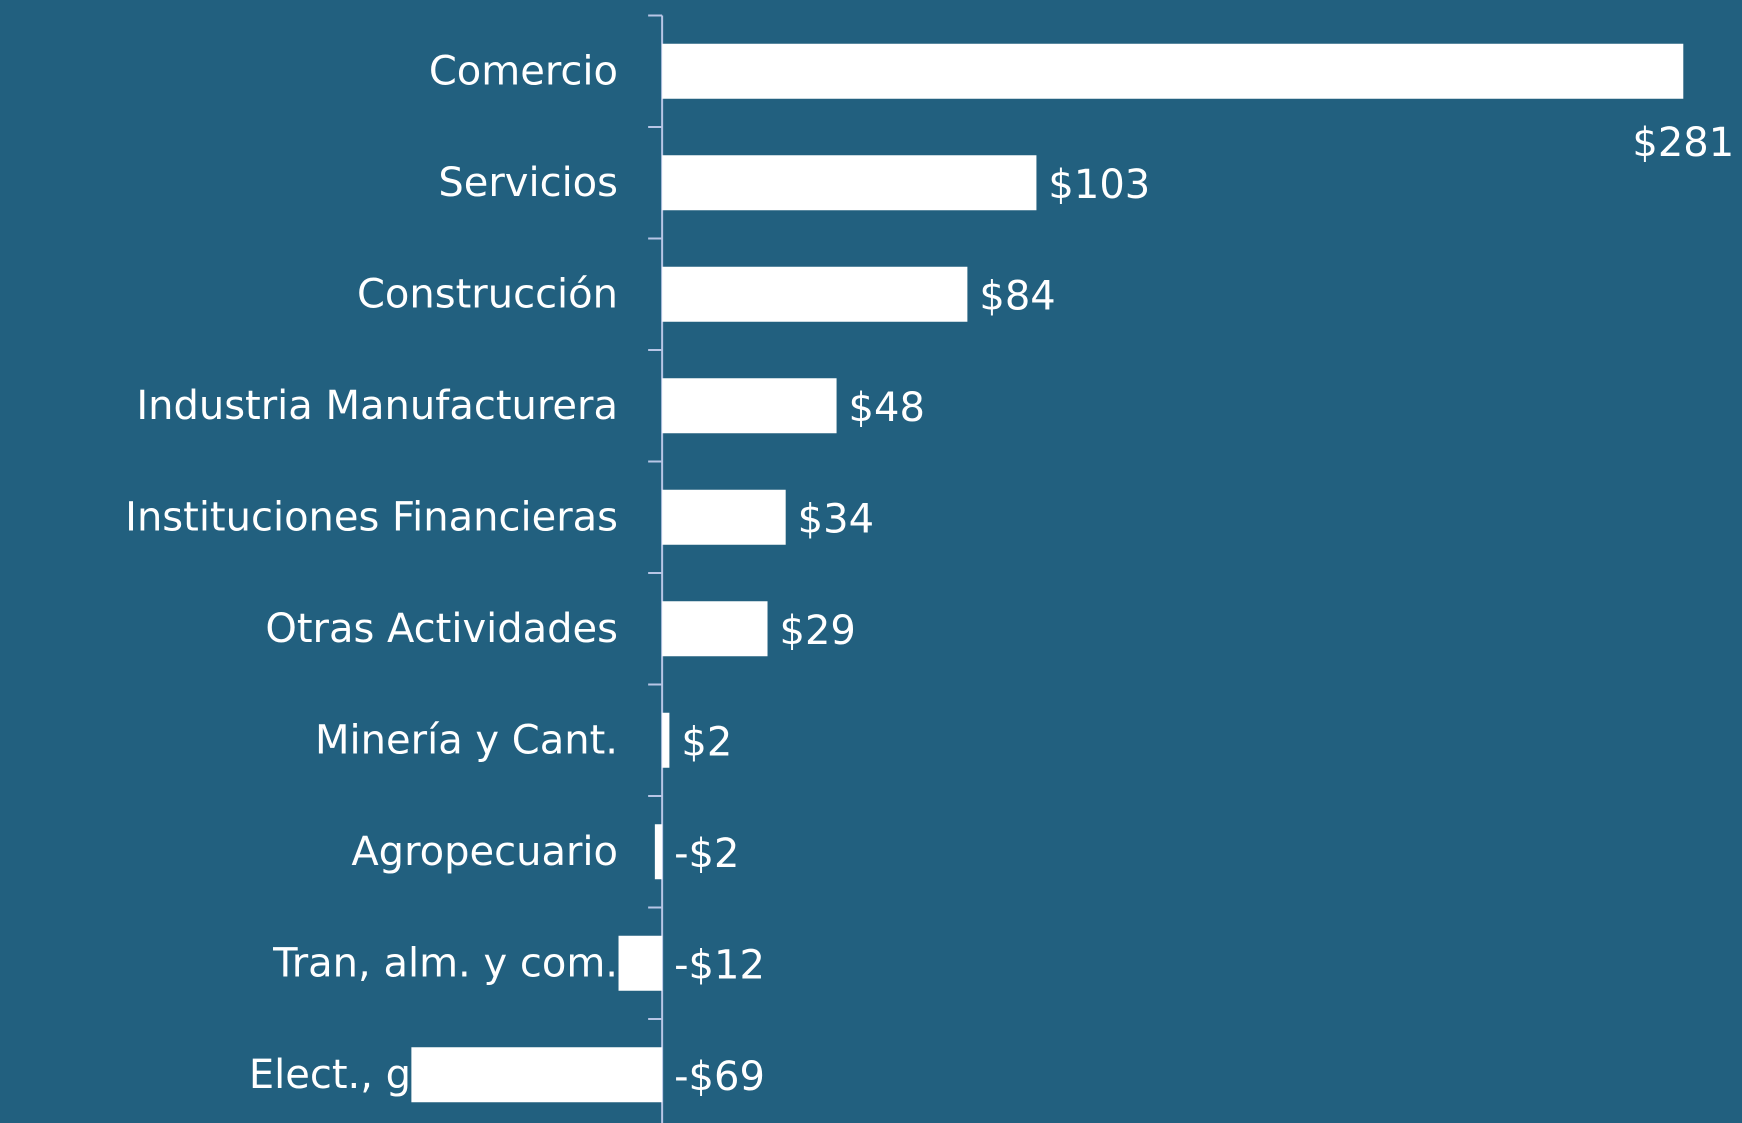 The height and width of the screenshot is (1123, 1742). What do you see at coordinates (706, 854) in the screenshot?
I see `data-label: -$2` at bounding box center [706, 854].